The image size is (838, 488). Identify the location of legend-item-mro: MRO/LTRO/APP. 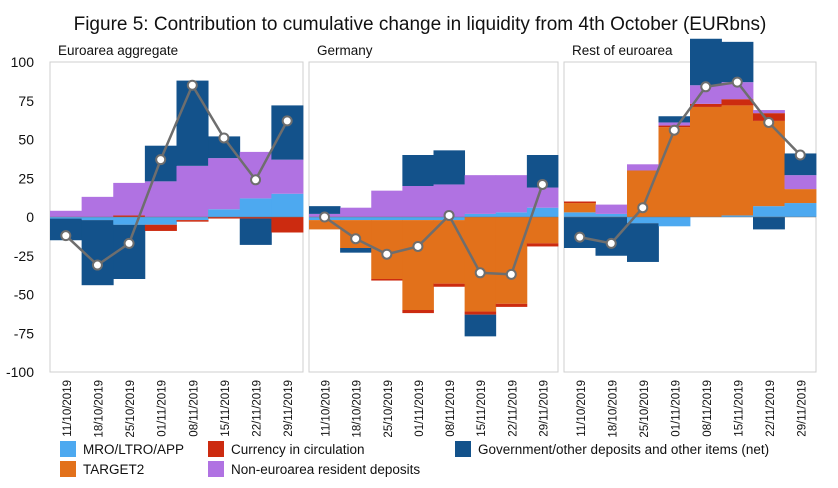
(122, 449).